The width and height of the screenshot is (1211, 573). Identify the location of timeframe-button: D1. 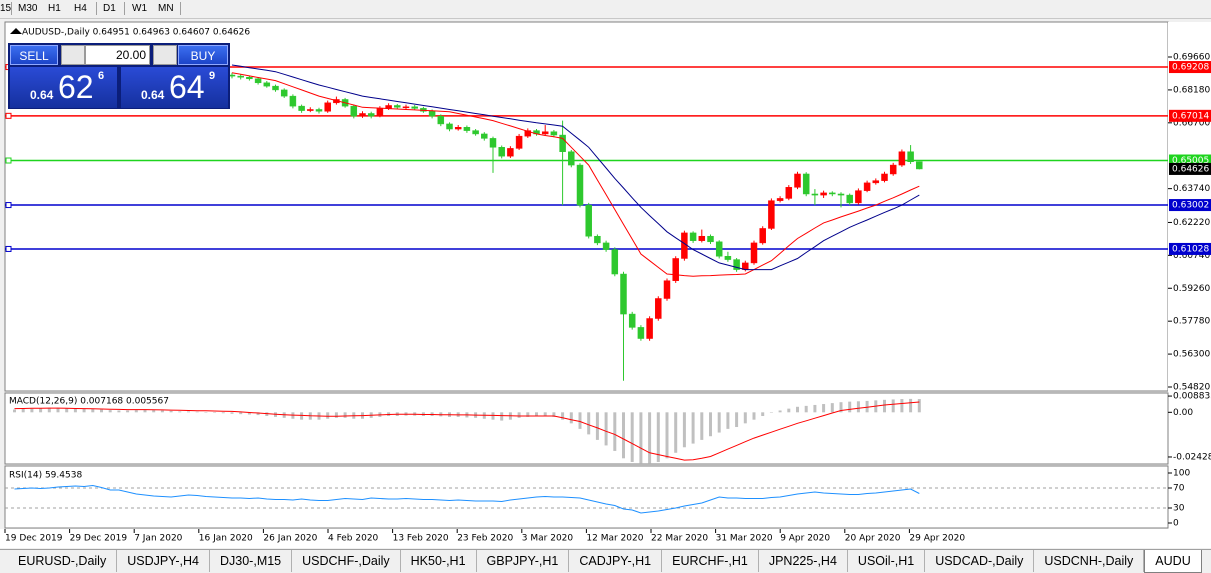
(109, 8).